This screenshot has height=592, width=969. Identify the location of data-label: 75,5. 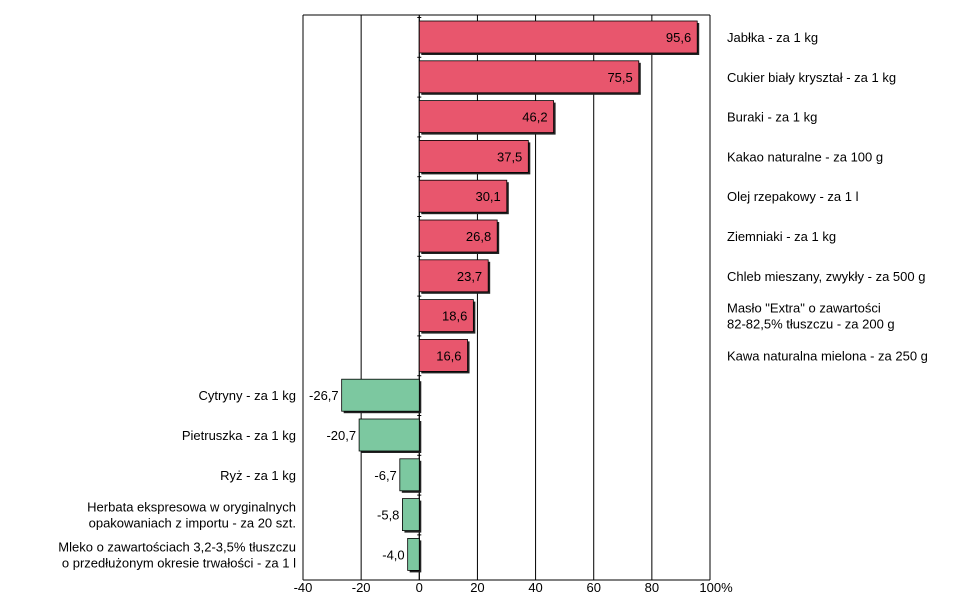
(619, 77).